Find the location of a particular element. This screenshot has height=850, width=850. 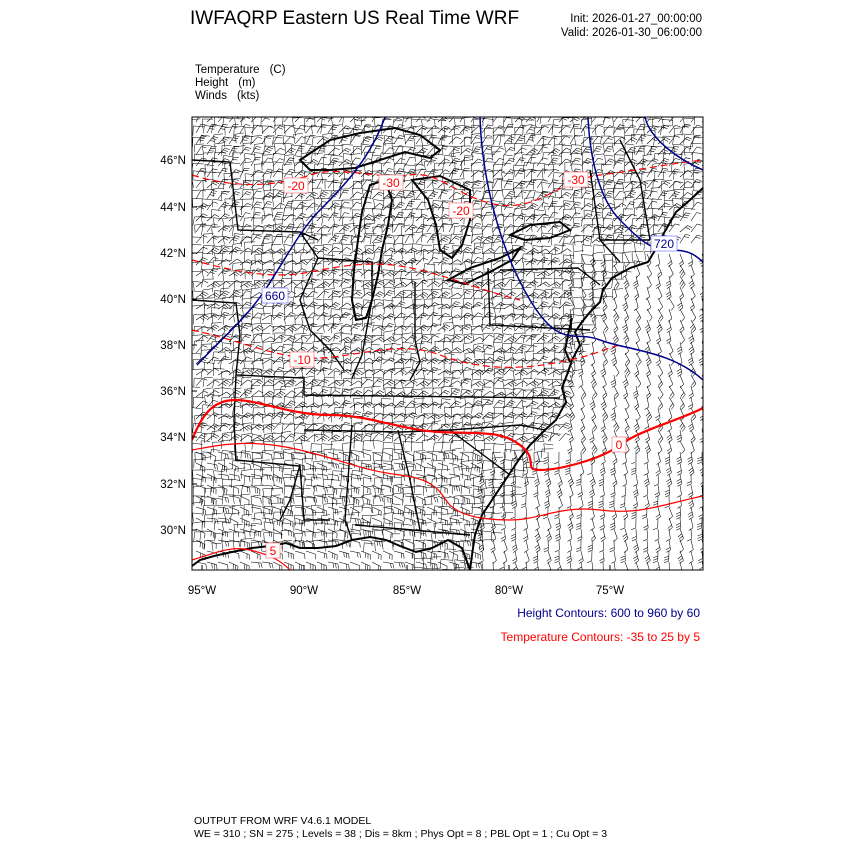

lon-tick-label: 85°W is located at coordinates (407, 591).